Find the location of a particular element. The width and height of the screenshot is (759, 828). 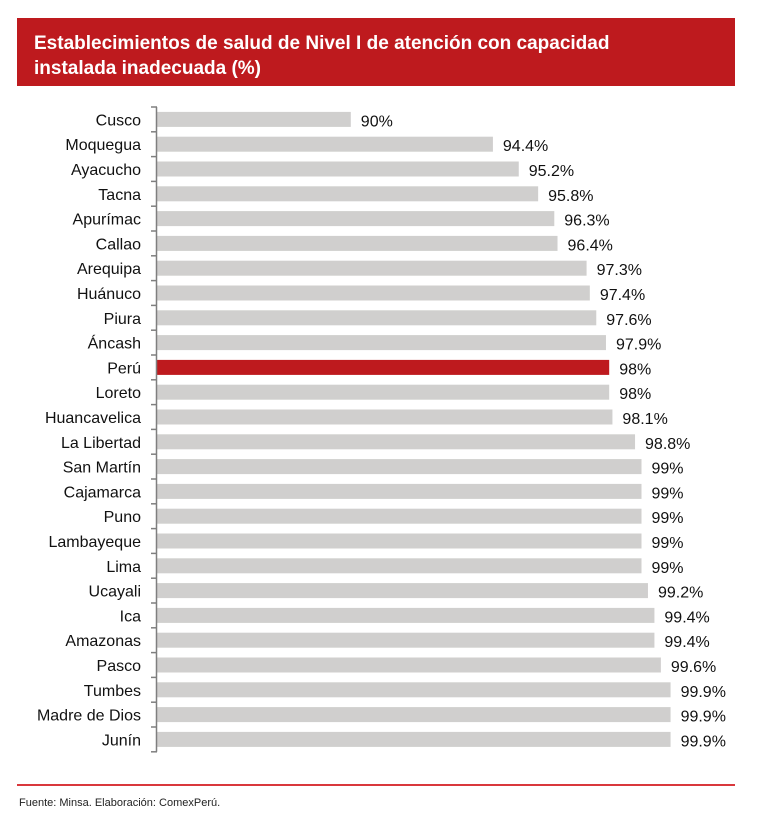

category-label: Madre de Dios is located at coordinates (89, 716).